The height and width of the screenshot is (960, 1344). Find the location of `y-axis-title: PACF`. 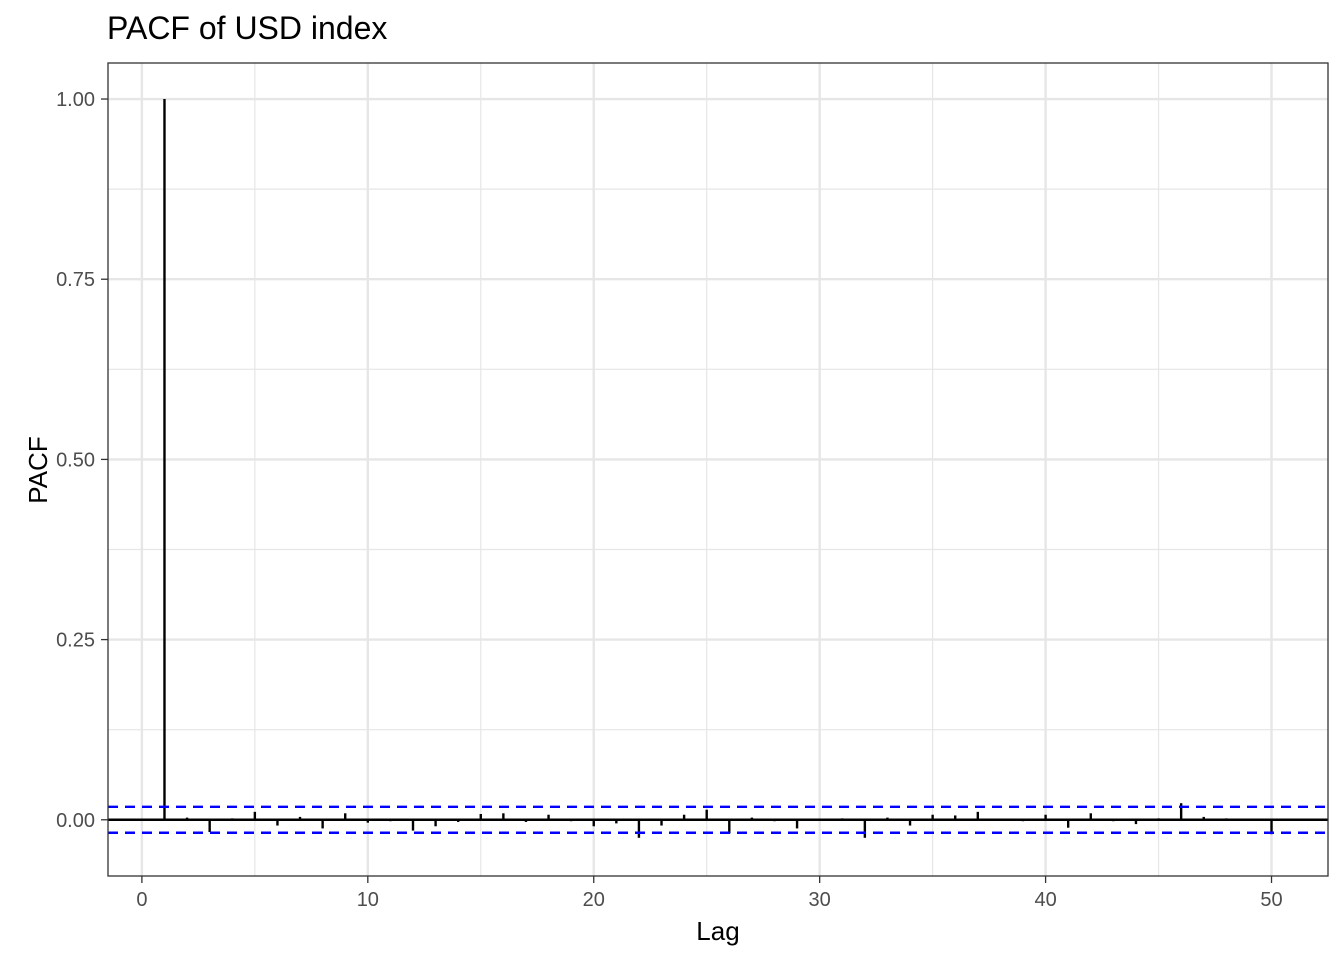

y-axis-title: PACF is located at coordinates (38, 469).